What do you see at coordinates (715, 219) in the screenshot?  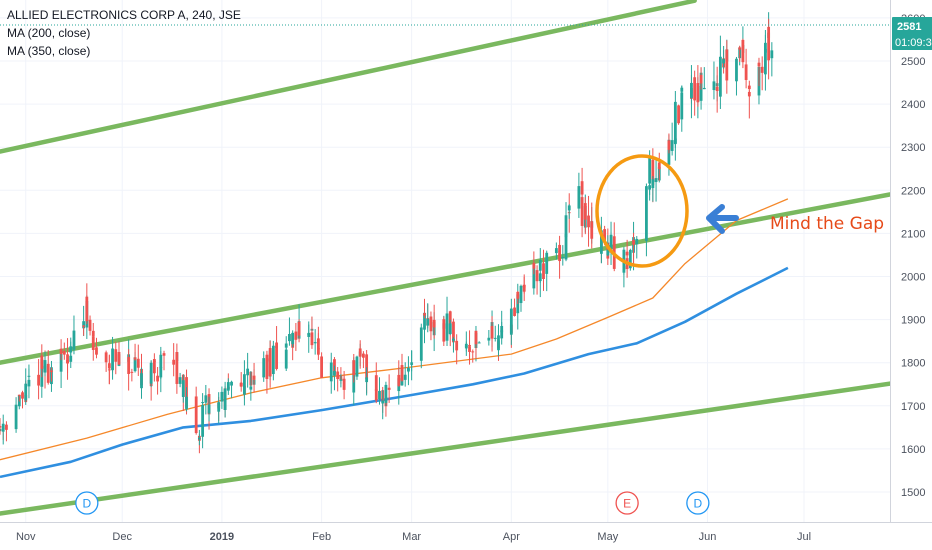 I see `arrow-head` at bounding box center [715, 219].